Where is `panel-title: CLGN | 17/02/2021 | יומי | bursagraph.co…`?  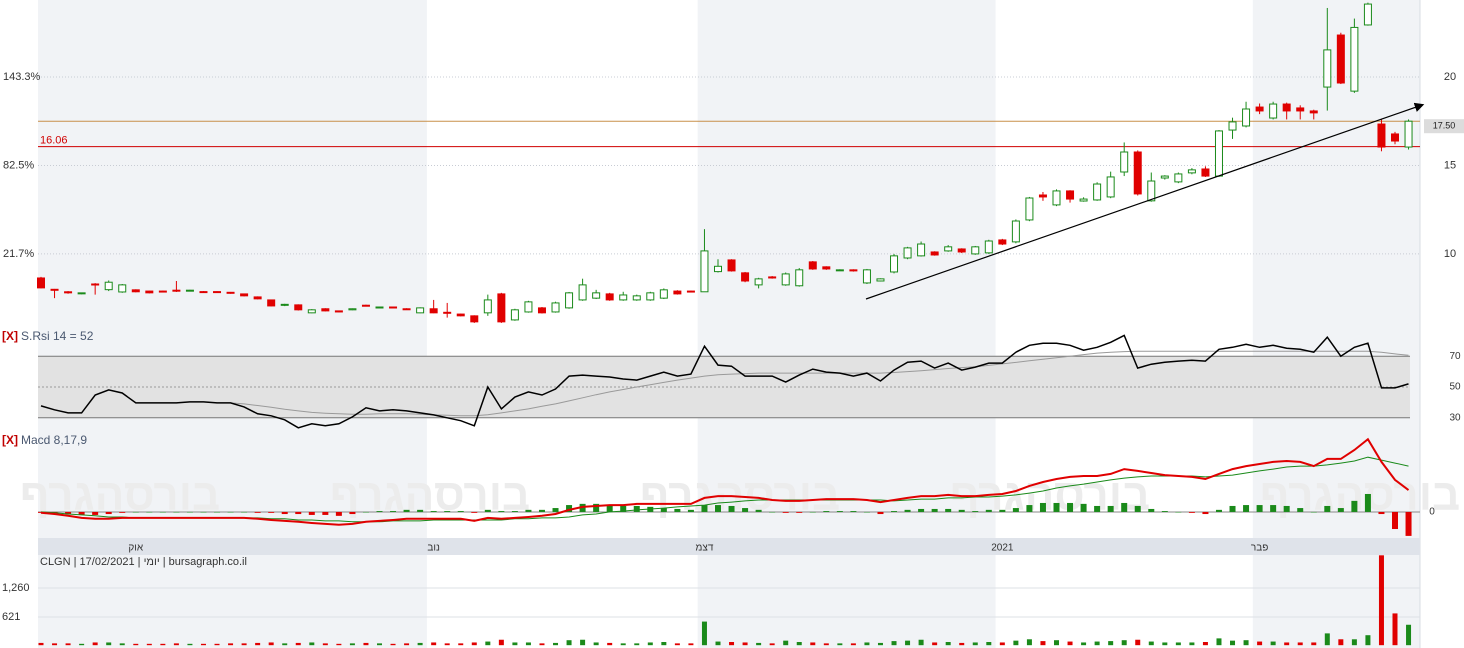 panel-title: CLGN | 17/02/2021 | יומי | bursagraph.co… is located at coordinates (143, 562).